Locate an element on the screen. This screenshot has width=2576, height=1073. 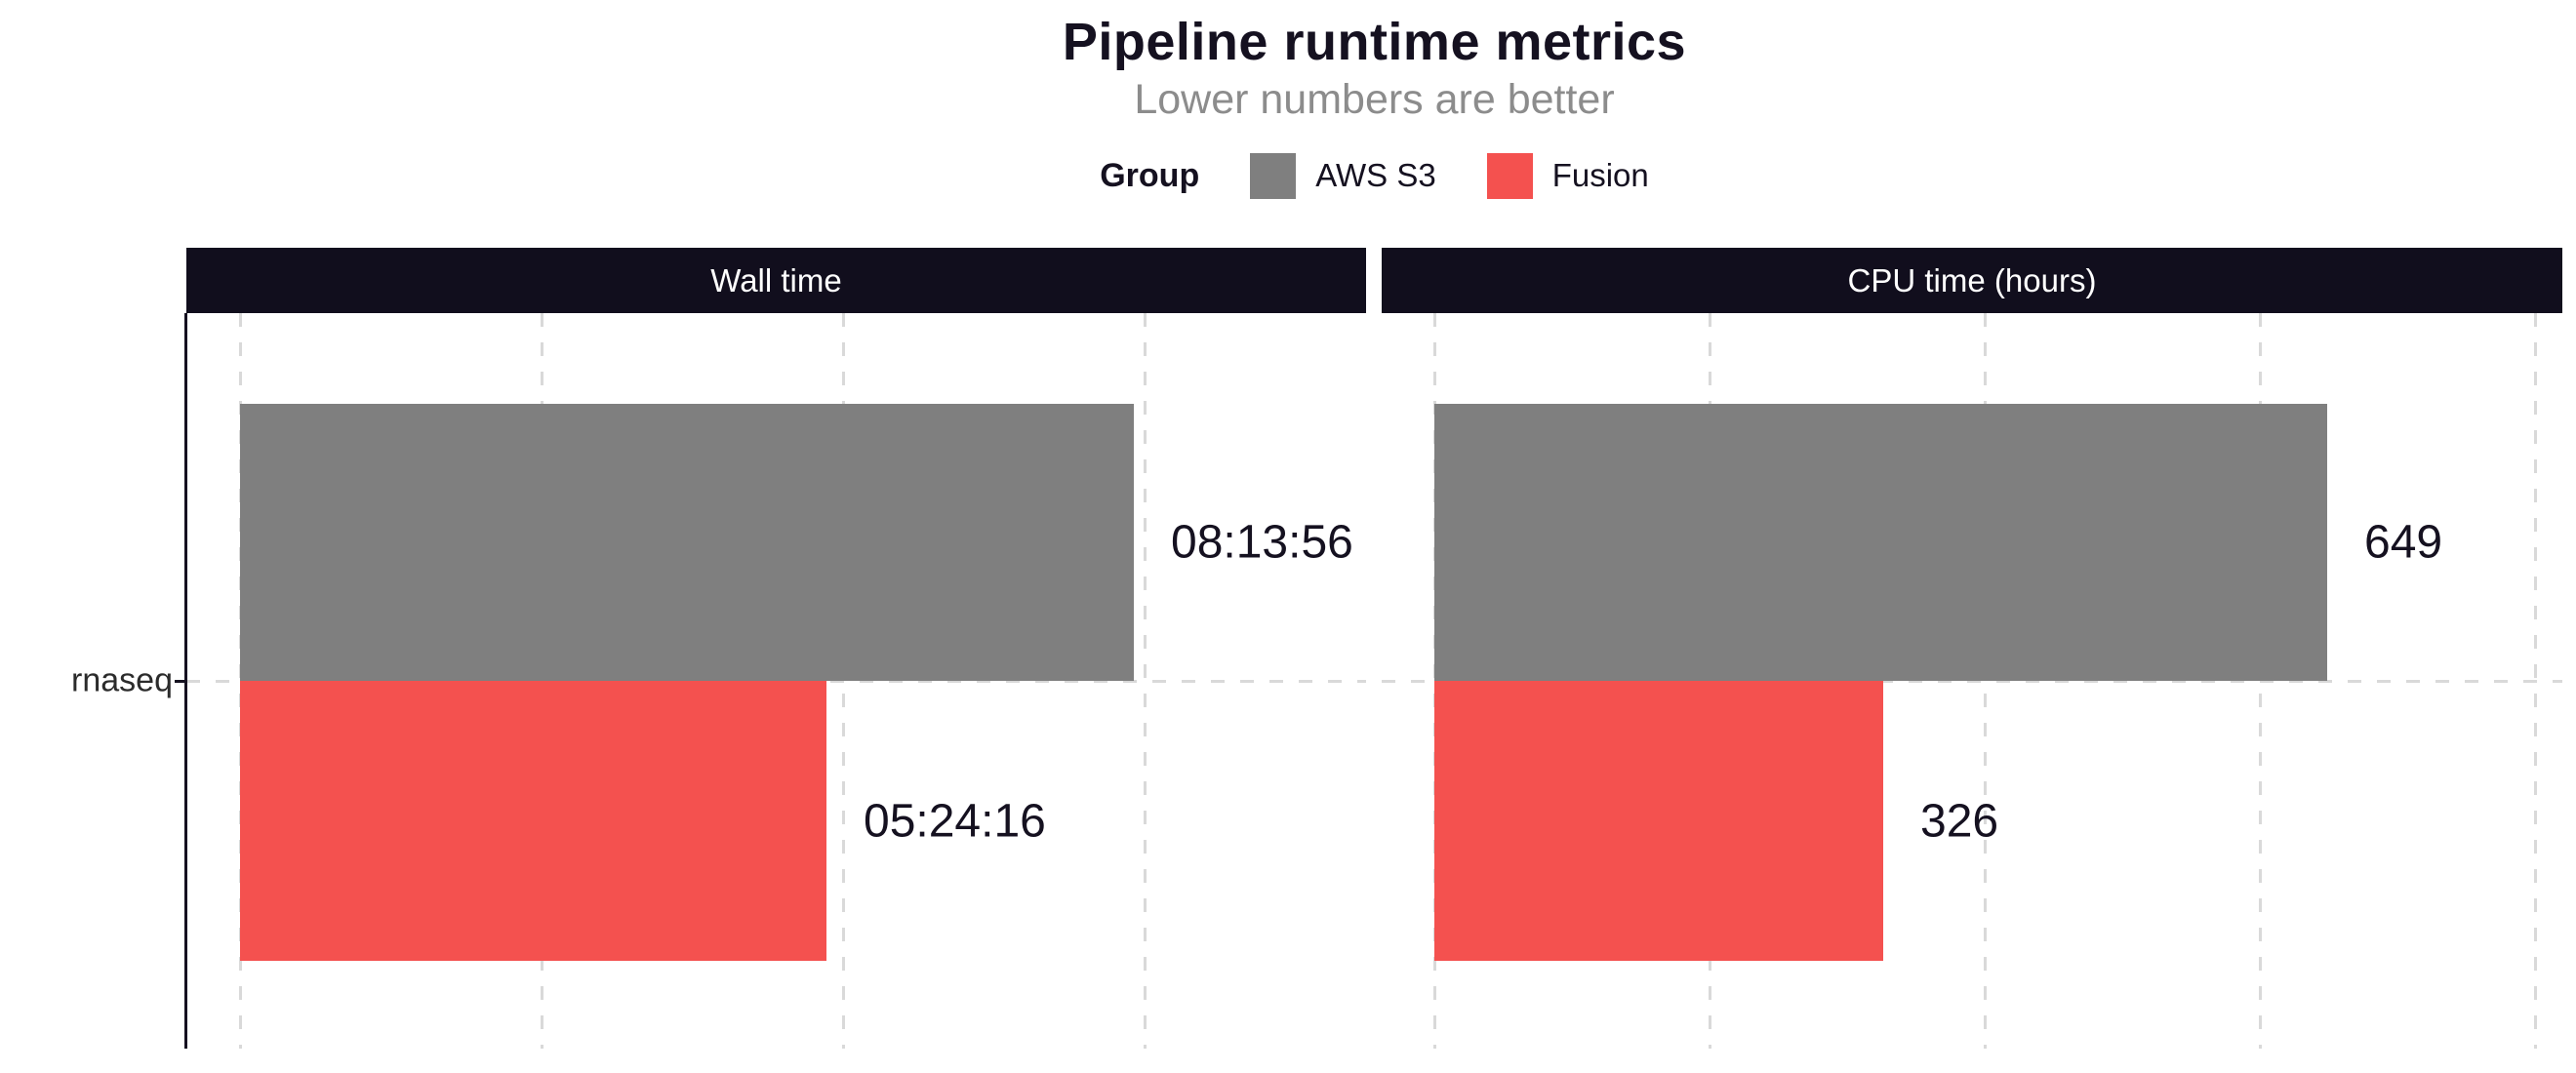
facet-strip-label: Wall time is located at coordinates (776, 280).